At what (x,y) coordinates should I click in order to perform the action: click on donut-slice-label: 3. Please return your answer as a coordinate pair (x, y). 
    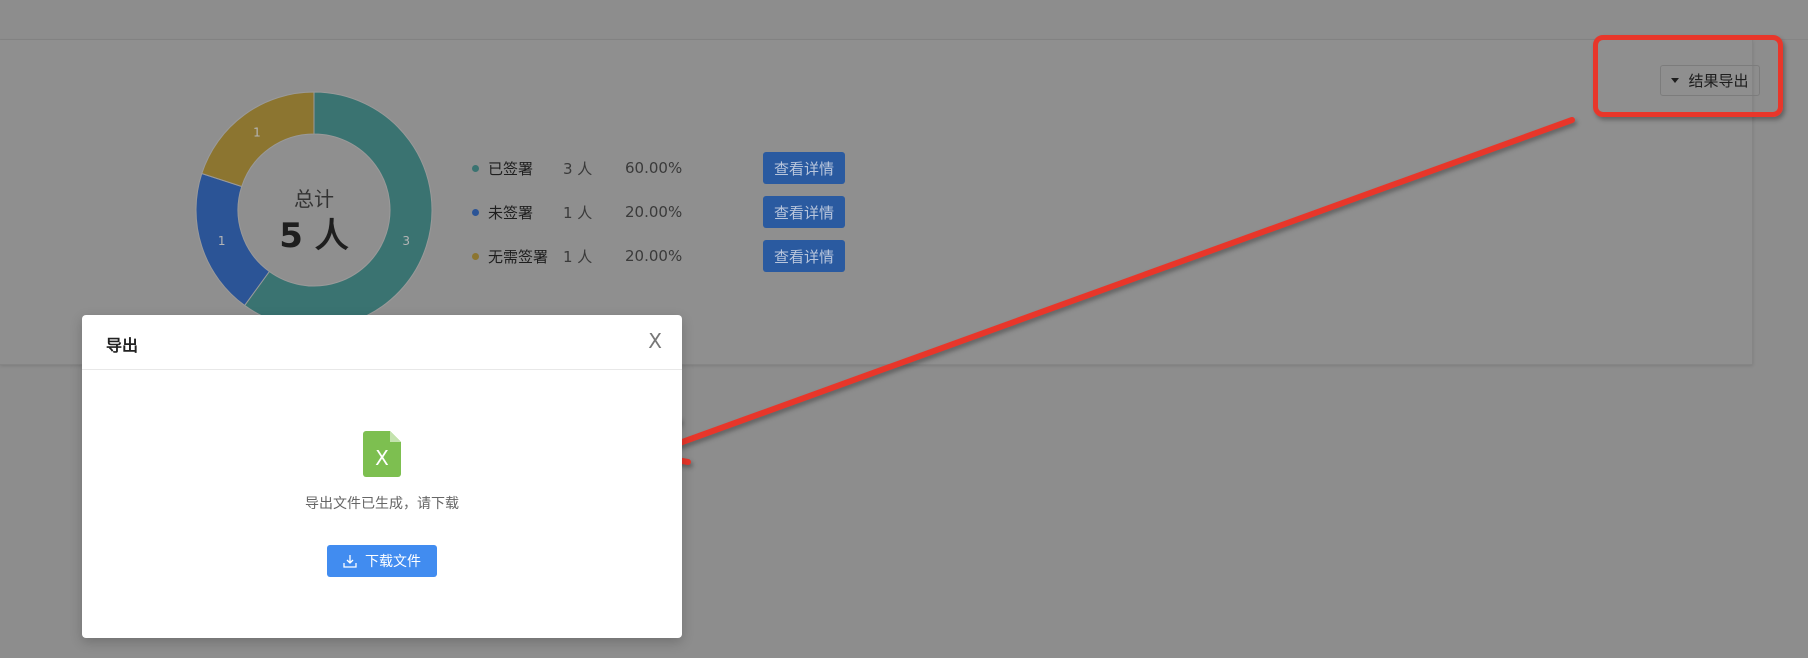
    Looking at the image, I should click on (406, 241).